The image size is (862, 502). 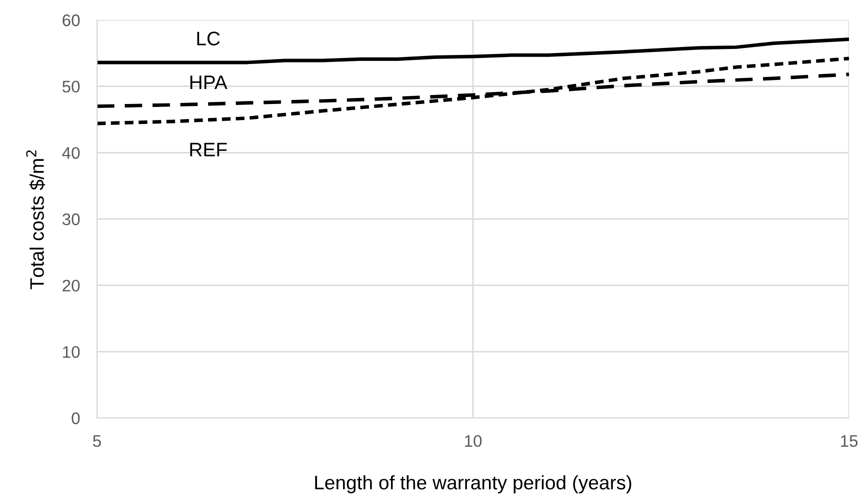 What do you see at coordinates (71, 86) in the screenshot?
I see `y-tick-label: 50` at bounding box center [71, 86].